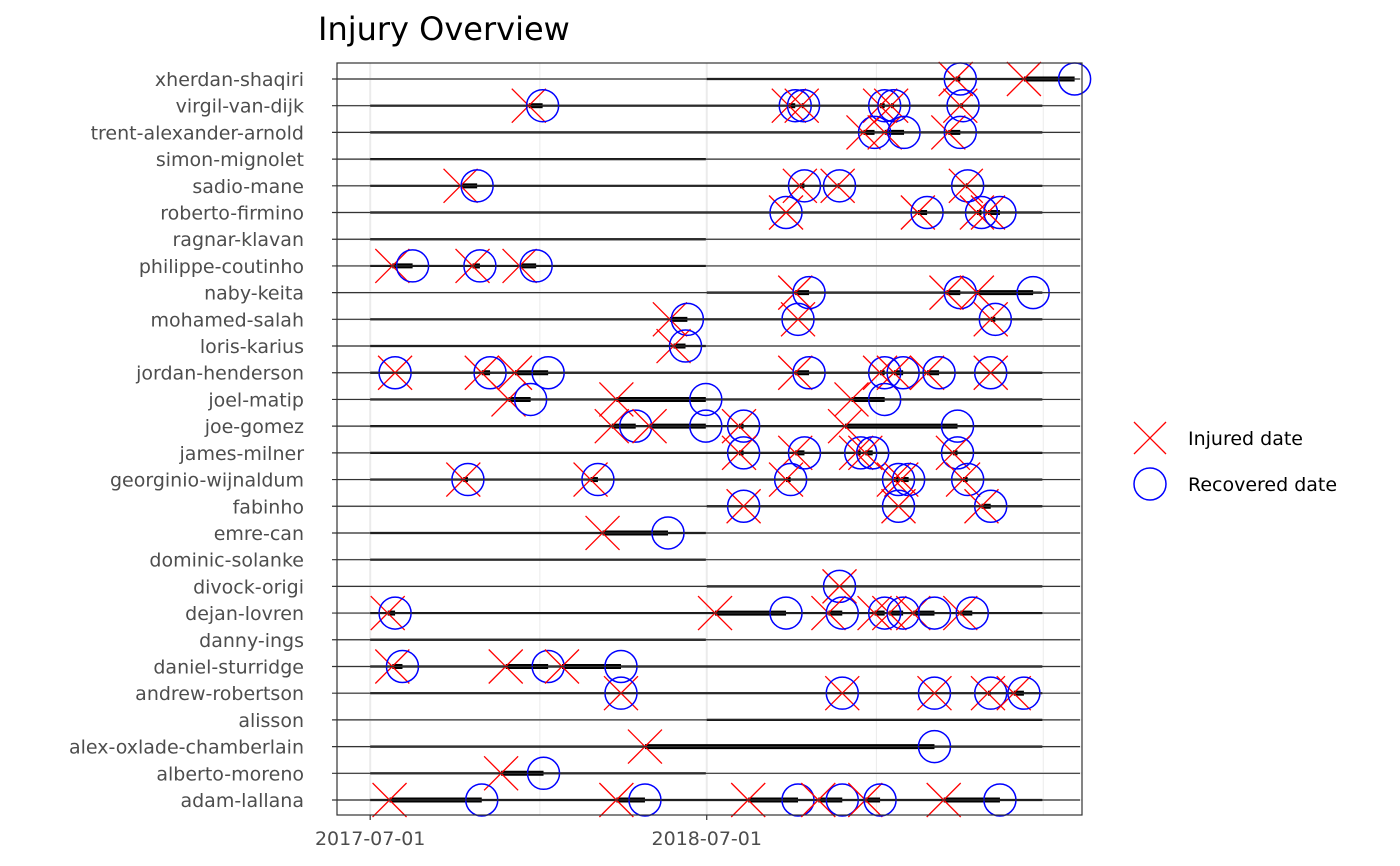 The width and height of the screenshot is (1400, 866). Describe the element at coordinates (229, 80) in the screenshot. I see `y-tick-label: xherdan-shaqiri` at that location.